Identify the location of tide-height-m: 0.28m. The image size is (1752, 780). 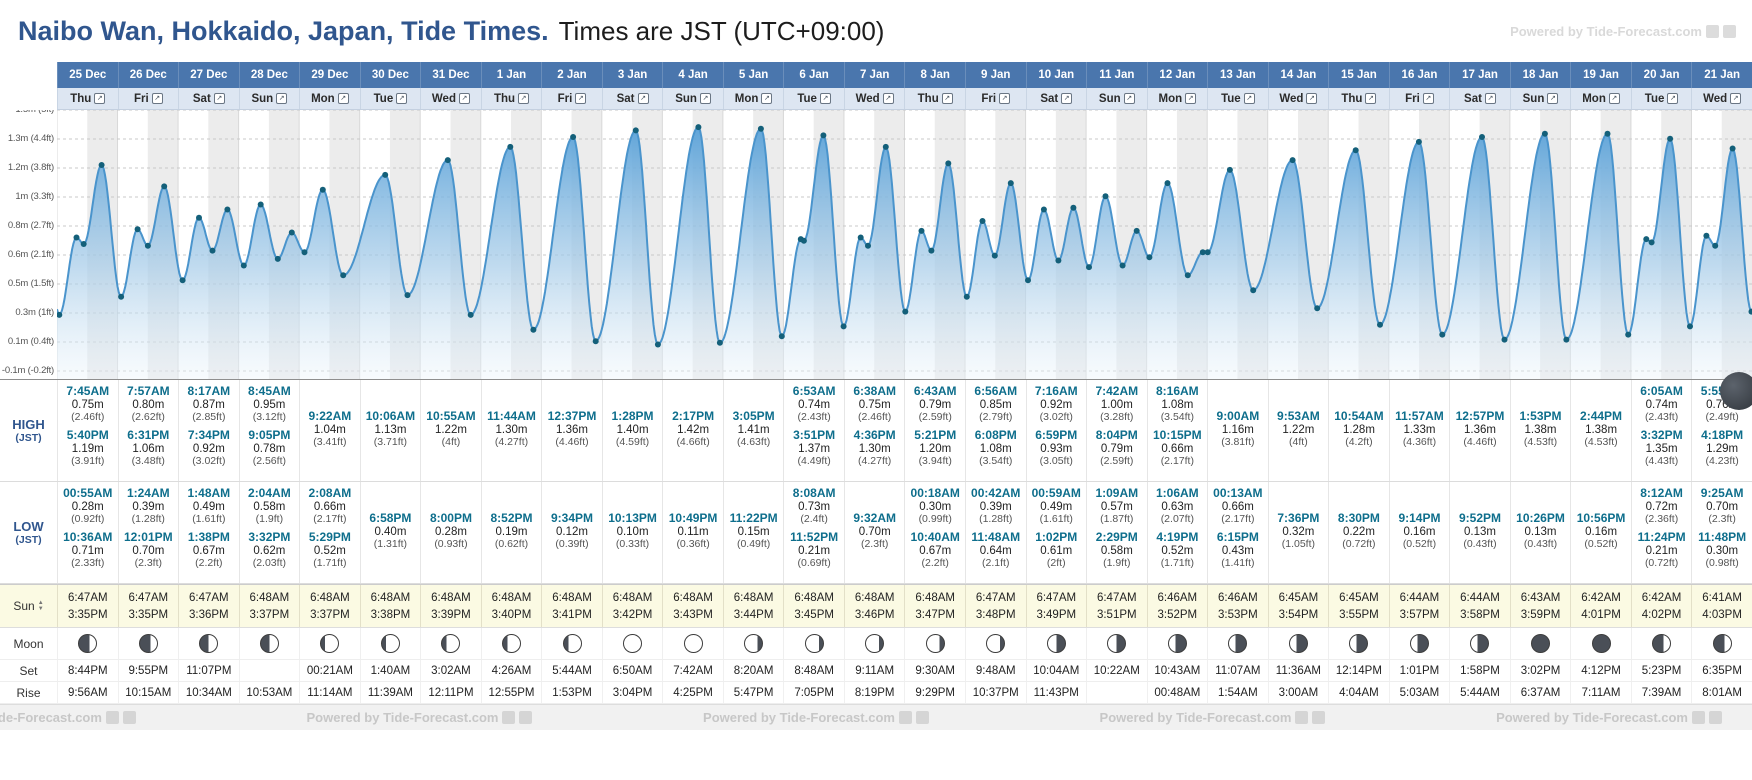
(450, 531).